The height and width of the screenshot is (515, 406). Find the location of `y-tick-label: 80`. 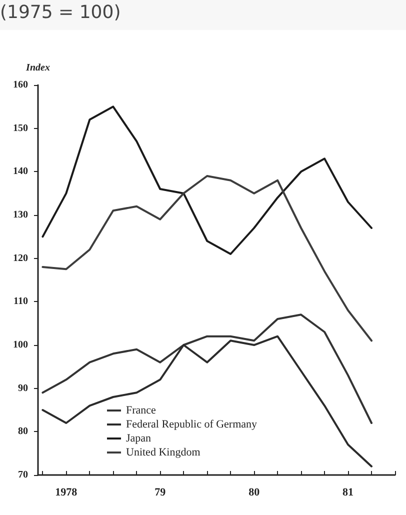

y-tick-label: 80 is located at coordinates (23, 432).